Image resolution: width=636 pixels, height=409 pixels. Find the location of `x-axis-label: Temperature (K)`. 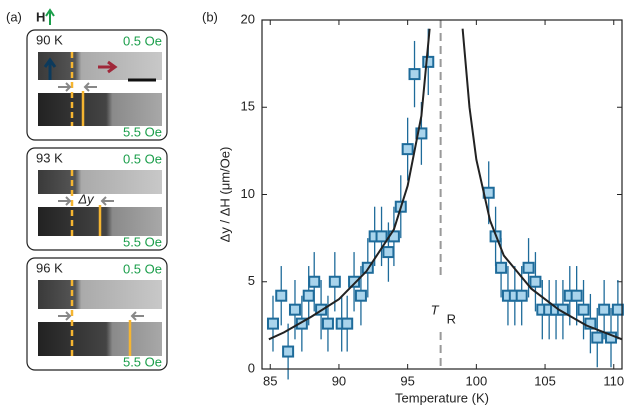

x-axis-label: Temperature (K) is located at coordinates (442, 397).